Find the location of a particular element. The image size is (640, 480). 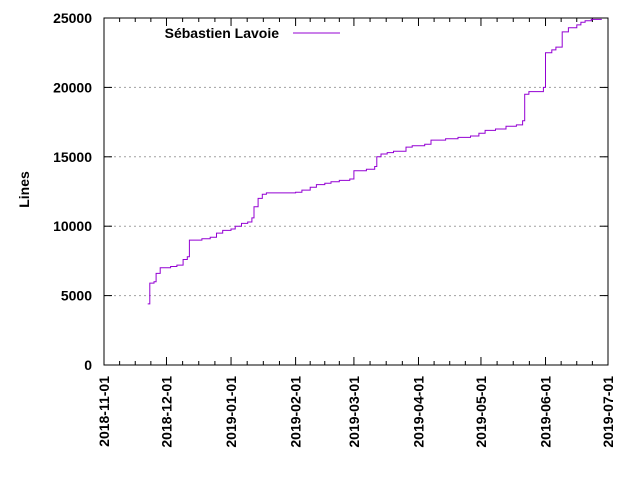

x-tick-label: 2019-05-01 is located at coordinates (481, 412).